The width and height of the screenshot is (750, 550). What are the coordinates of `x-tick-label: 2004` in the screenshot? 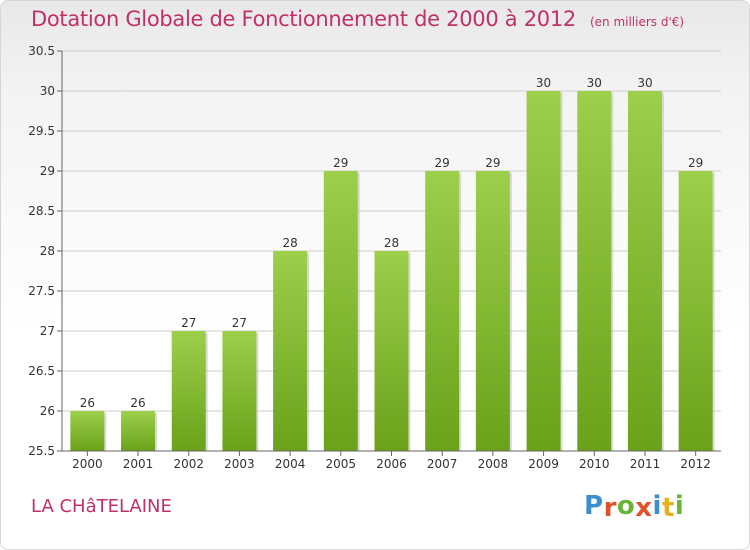 It's located at (290, 464).